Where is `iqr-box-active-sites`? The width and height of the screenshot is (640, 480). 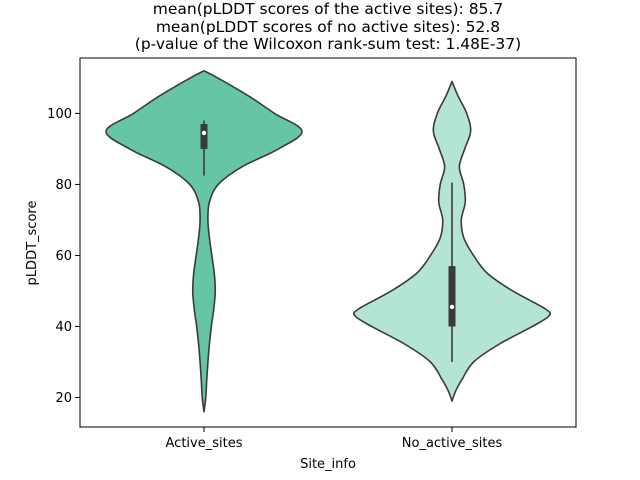 iqr-box-active-sites is located at coordinates (204, 136).